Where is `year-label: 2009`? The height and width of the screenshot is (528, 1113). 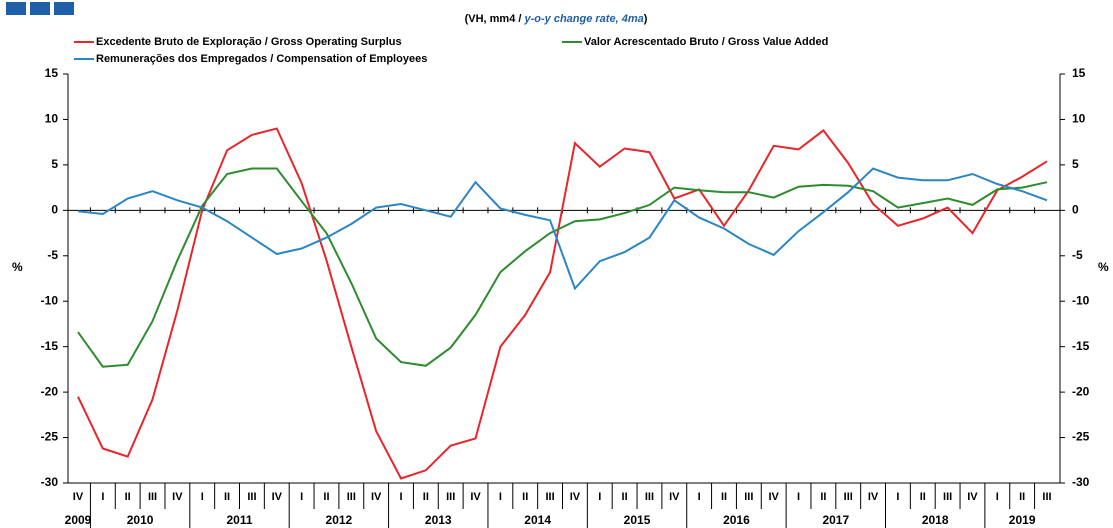 year-label: 2009 is located at coordinates (78, 520).